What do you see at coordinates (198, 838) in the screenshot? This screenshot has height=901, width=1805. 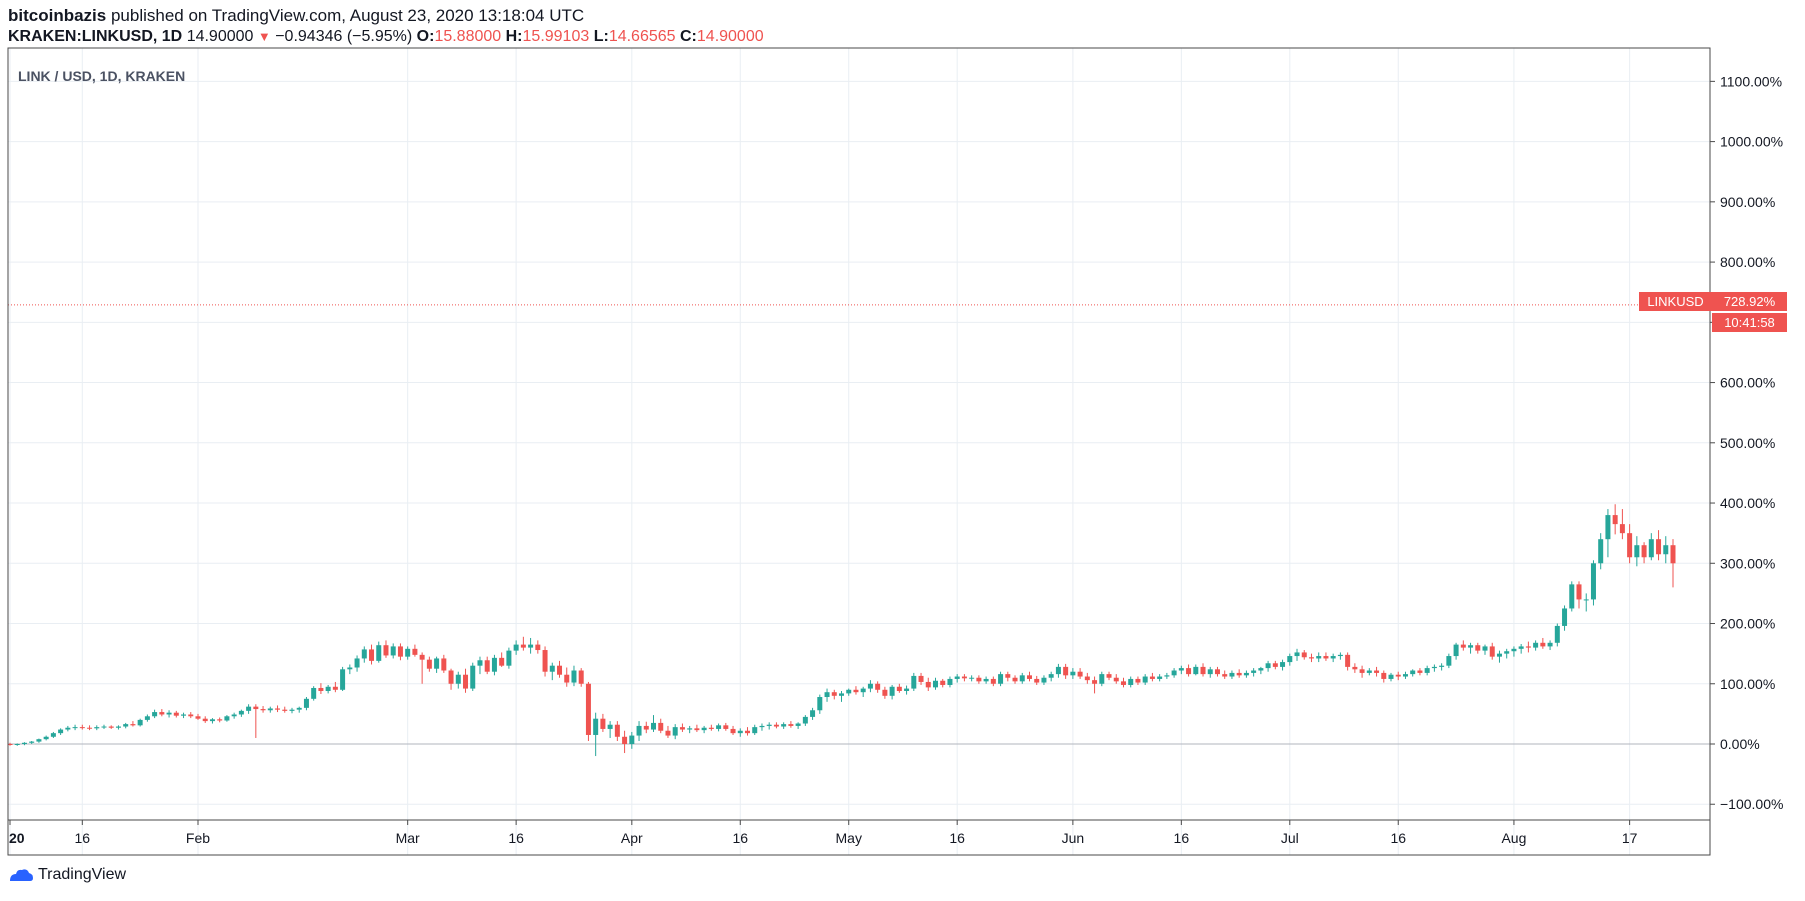 I see `x-tick-label: Feb` at bounding box center [198, 838].